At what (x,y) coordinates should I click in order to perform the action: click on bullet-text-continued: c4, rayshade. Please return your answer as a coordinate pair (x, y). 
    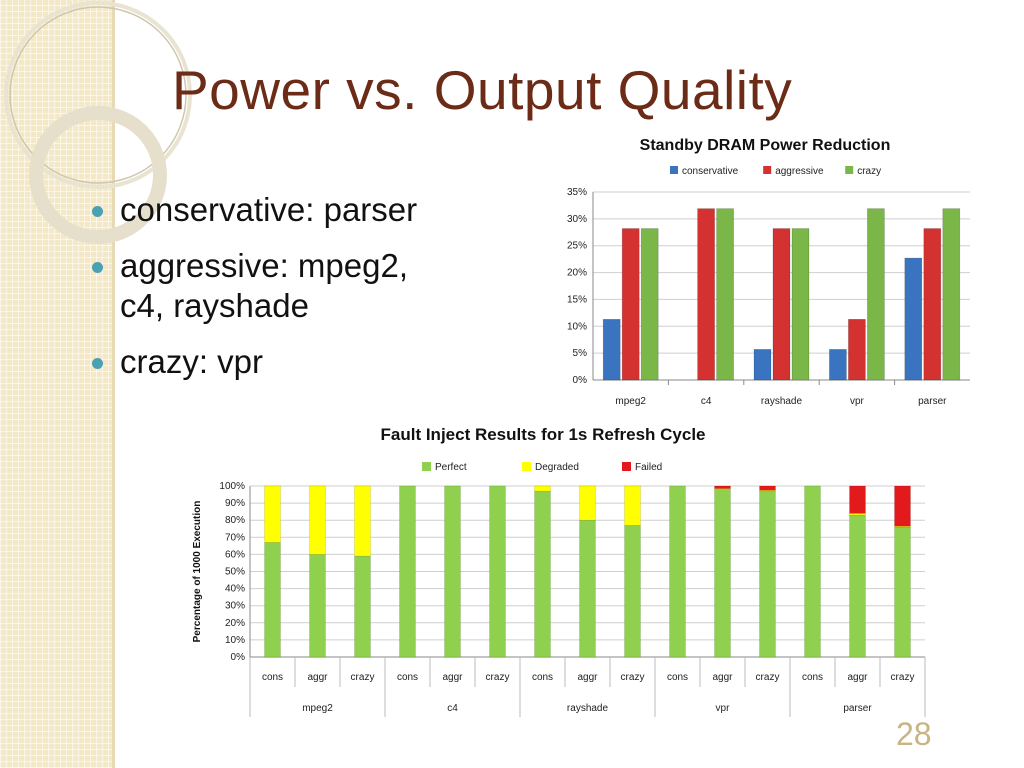
    Looking at the image, I should click on (214, 305).